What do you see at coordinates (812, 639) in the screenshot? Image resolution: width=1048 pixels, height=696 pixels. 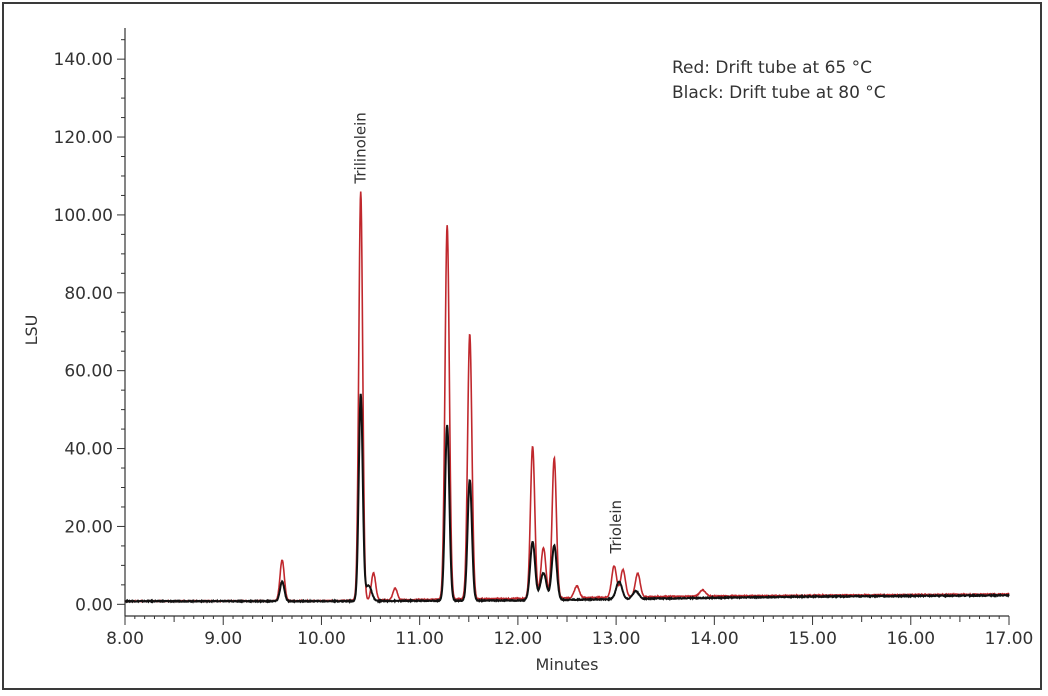 I see `x-tick-label: 15.00` at bounding box center [812, 639].